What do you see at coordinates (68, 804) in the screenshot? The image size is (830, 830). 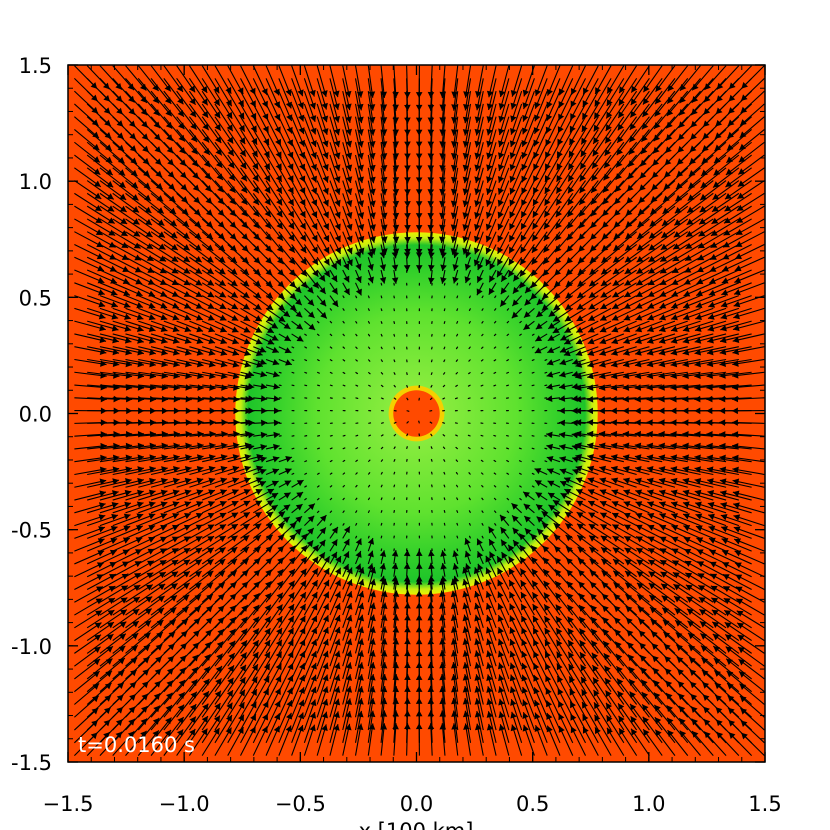 I see `x-tick-label: −1.5` at bounding box center [68, 804].